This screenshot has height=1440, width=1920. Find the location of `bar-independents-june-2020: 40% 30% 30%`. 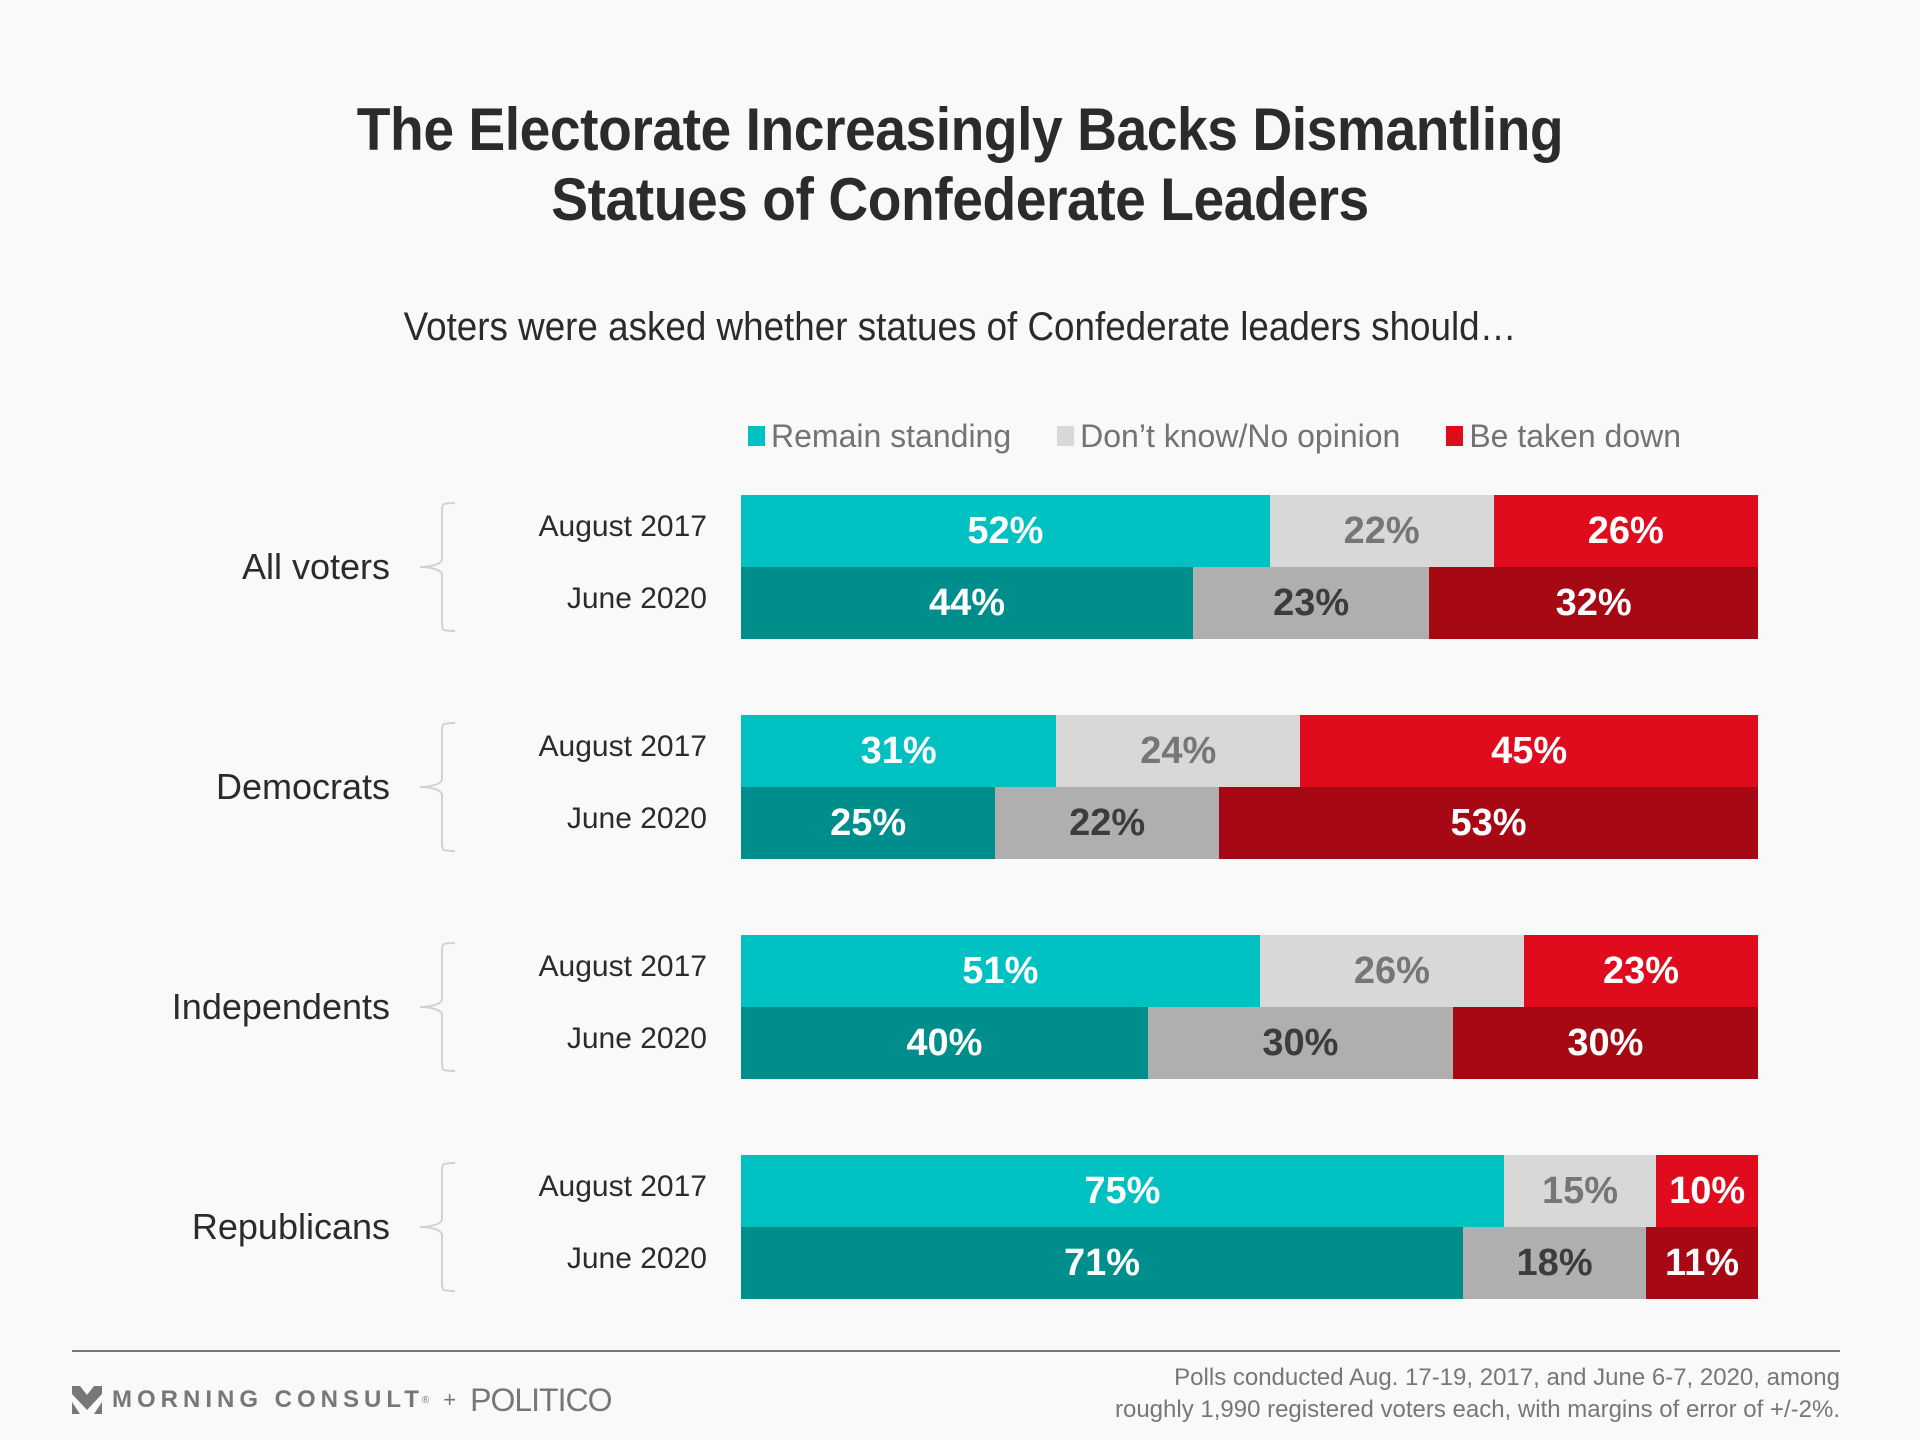

bar-independents-june-2020: 40% 30% 30% is located at coordinates (1249, 1043).